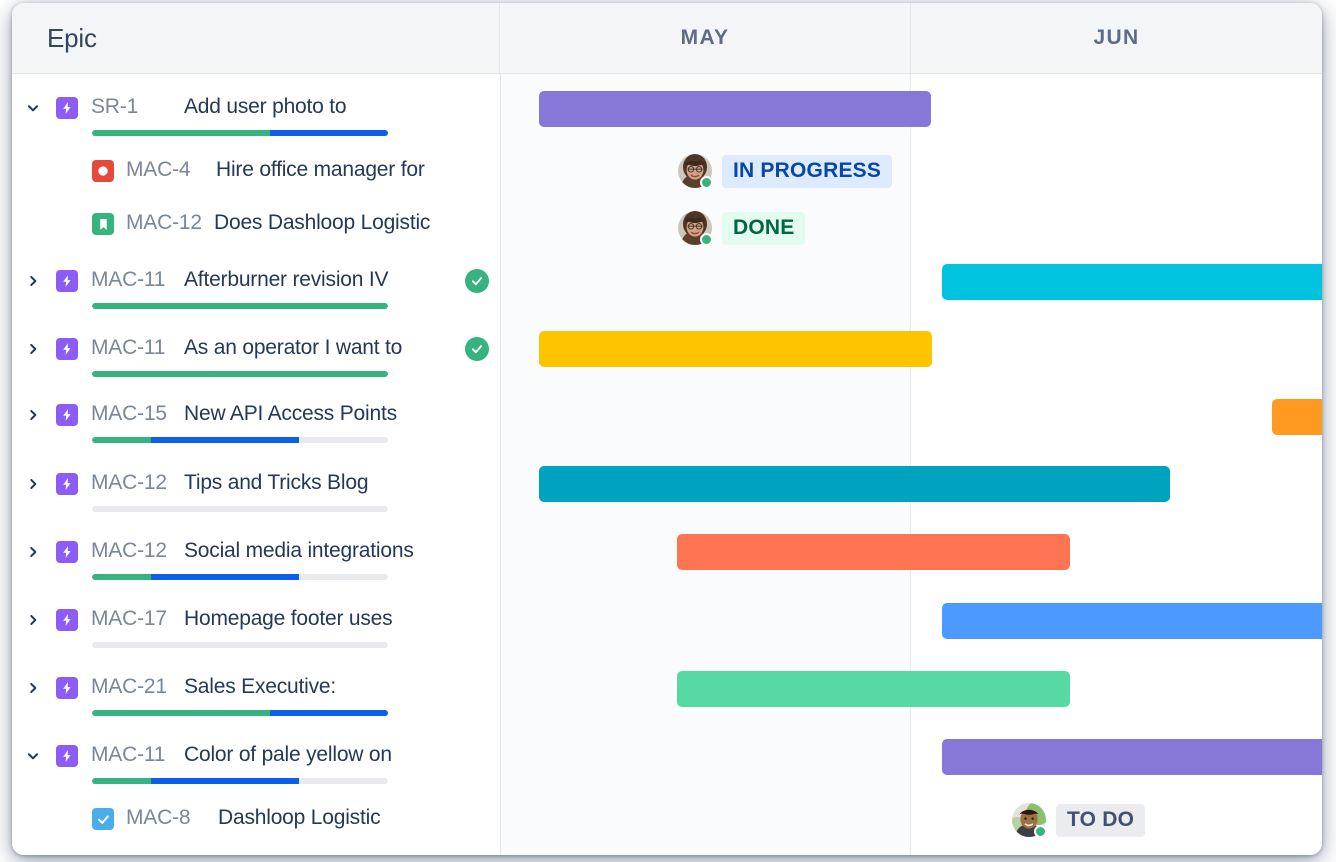 Image resolution: width=1336 pixels, height=862 pixels. What do you see at coordinates (103, 819) in the screenshot?
I see `task-icon` at bounding box center [103, 819].